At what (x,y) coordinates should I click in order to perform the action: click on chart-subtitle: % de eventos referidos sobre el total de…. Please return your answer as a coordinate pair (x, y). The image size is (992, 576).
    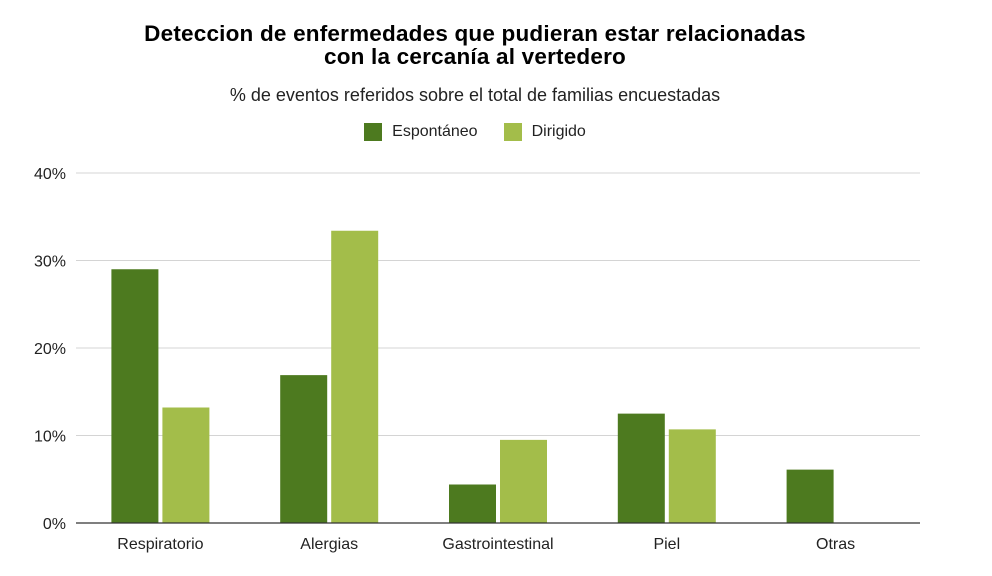
    Looking at the image, I should click on (475, 95).